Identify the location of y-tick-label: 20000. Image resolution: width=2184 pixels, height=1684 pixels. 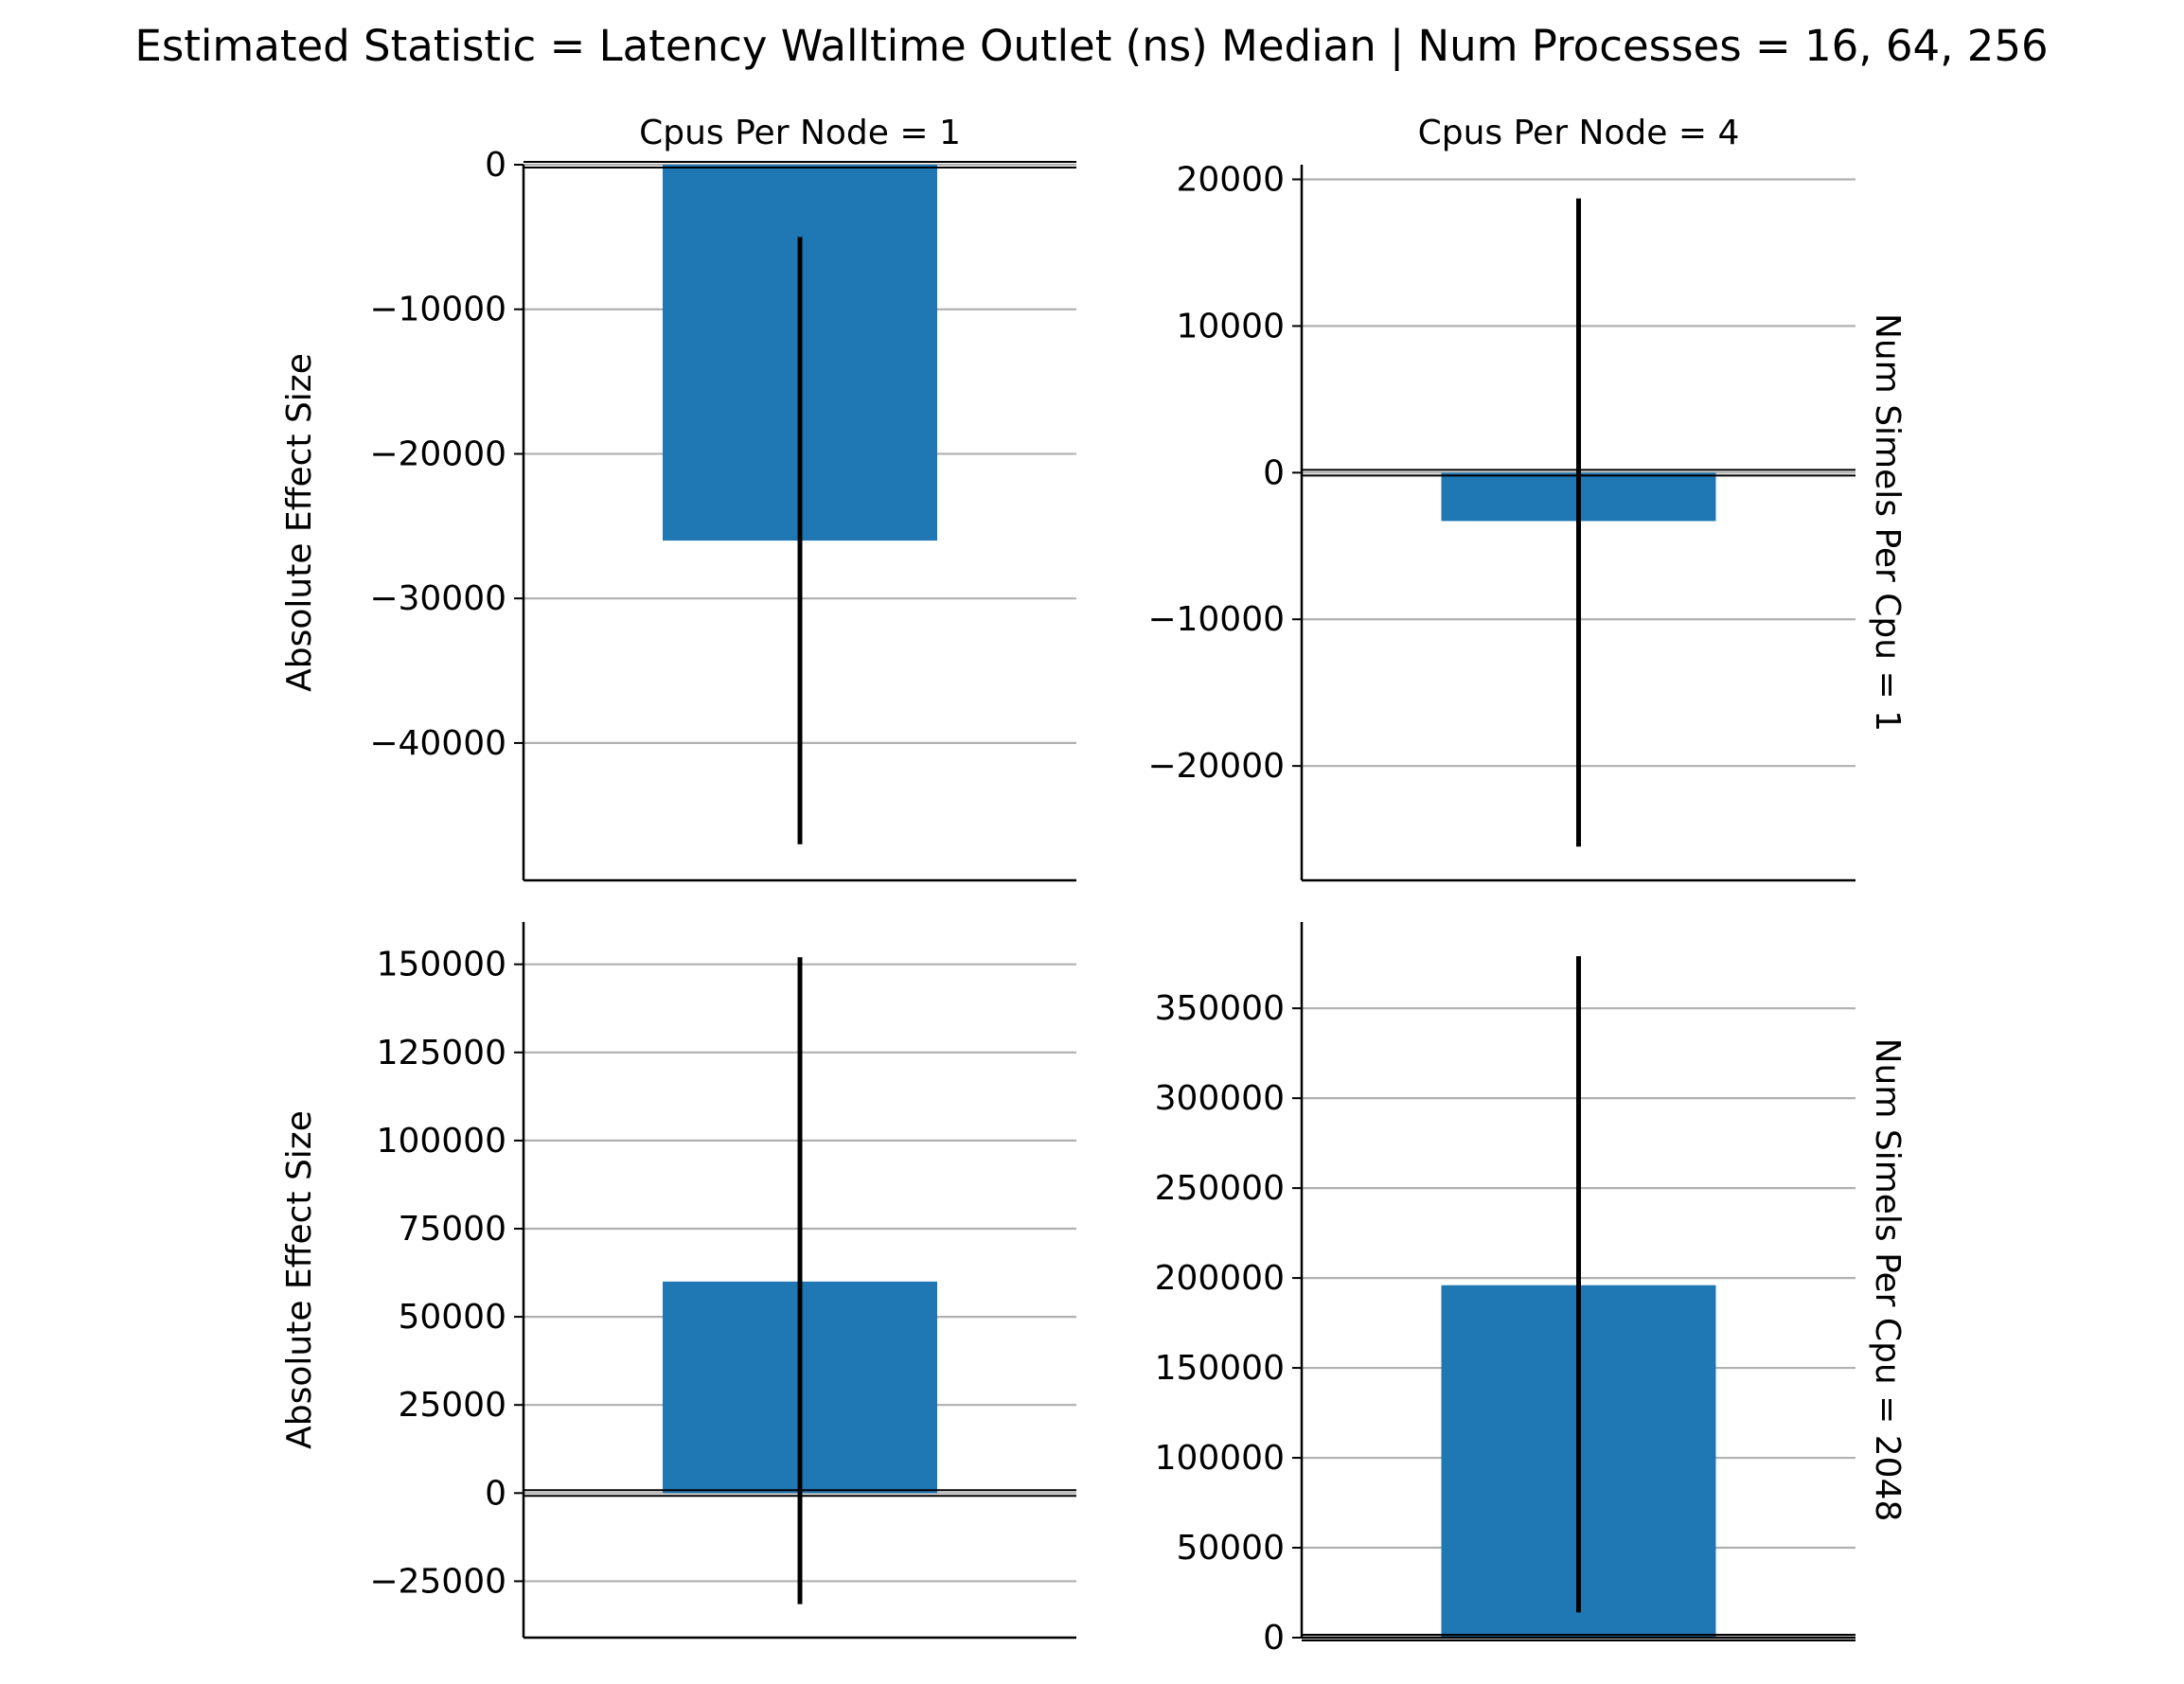
(1230, 179).